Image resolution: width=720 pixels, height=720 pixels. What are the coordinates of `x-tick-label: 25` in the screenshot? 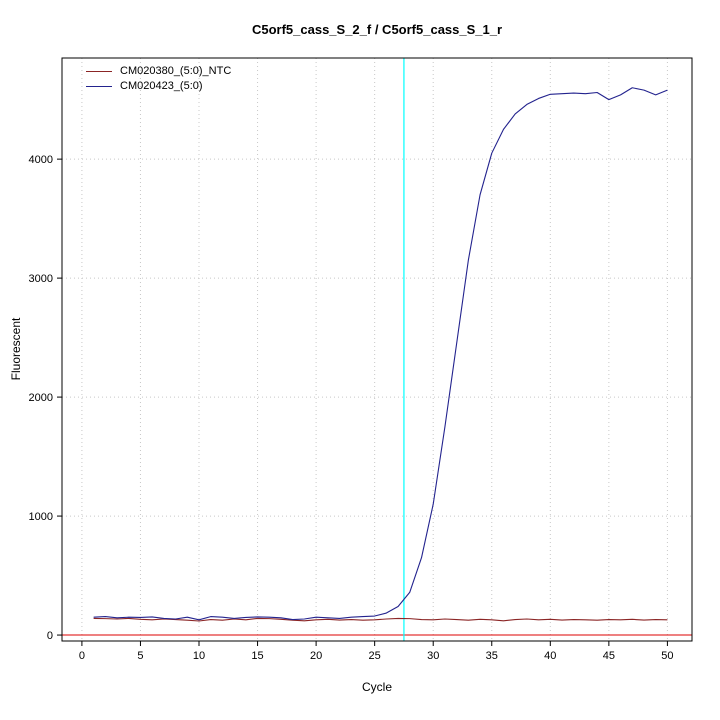 It's located at (375, 656).